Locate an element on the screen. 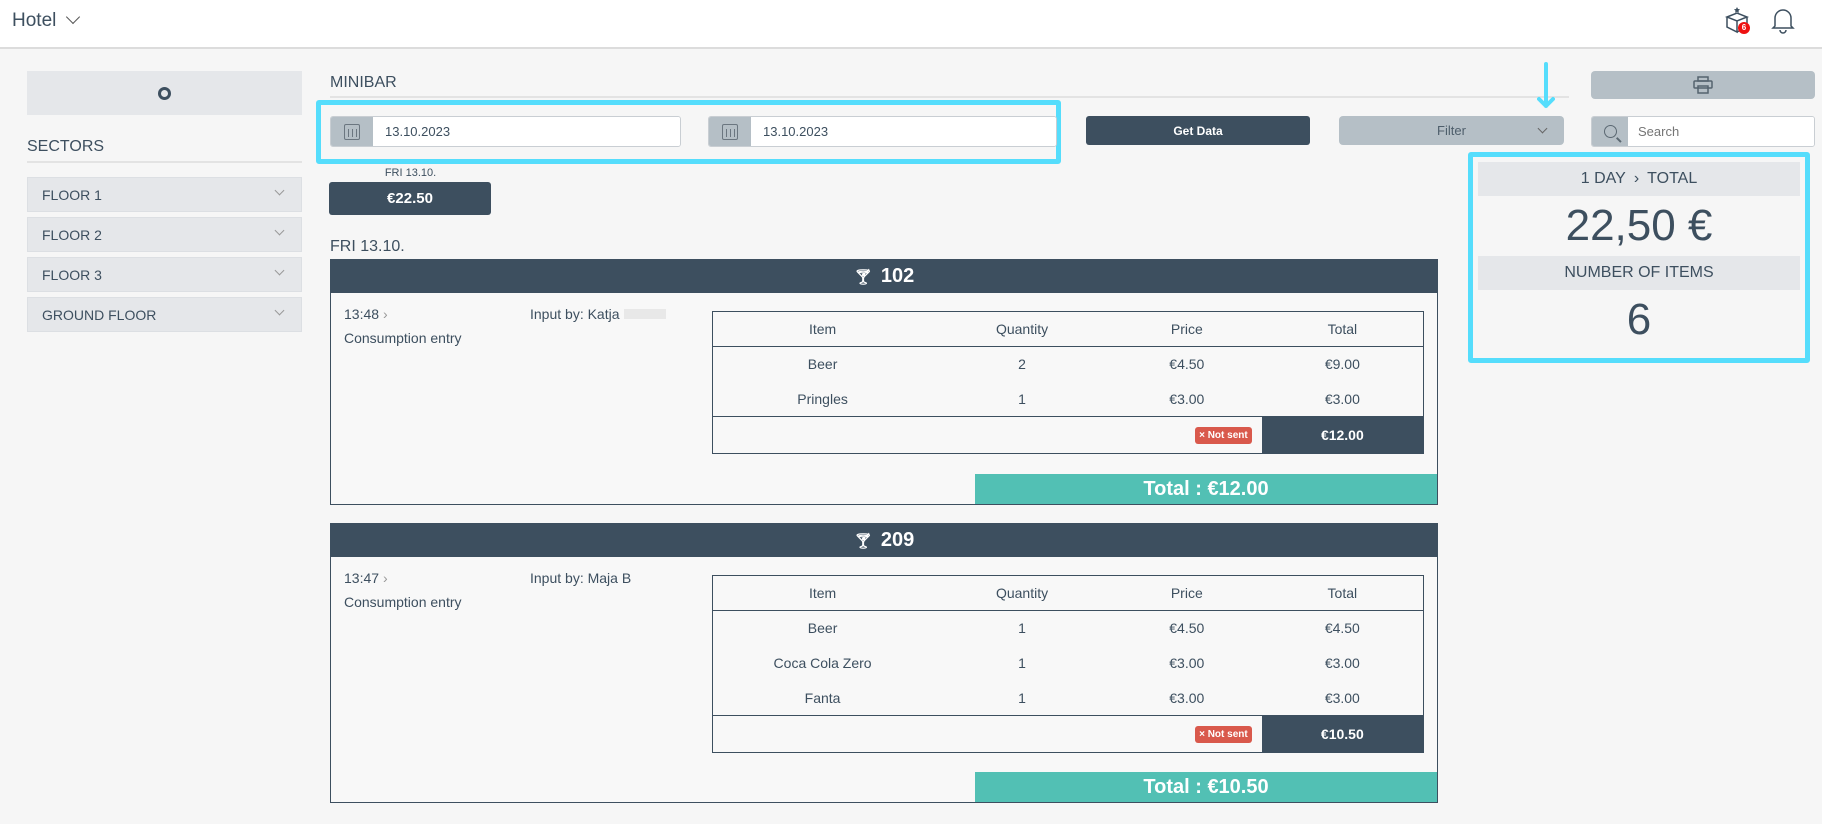 The height and width of the screenshot is (824, 1822). entry-meta: 13:47 › Consumption entry is located at coordinates (403, 590).